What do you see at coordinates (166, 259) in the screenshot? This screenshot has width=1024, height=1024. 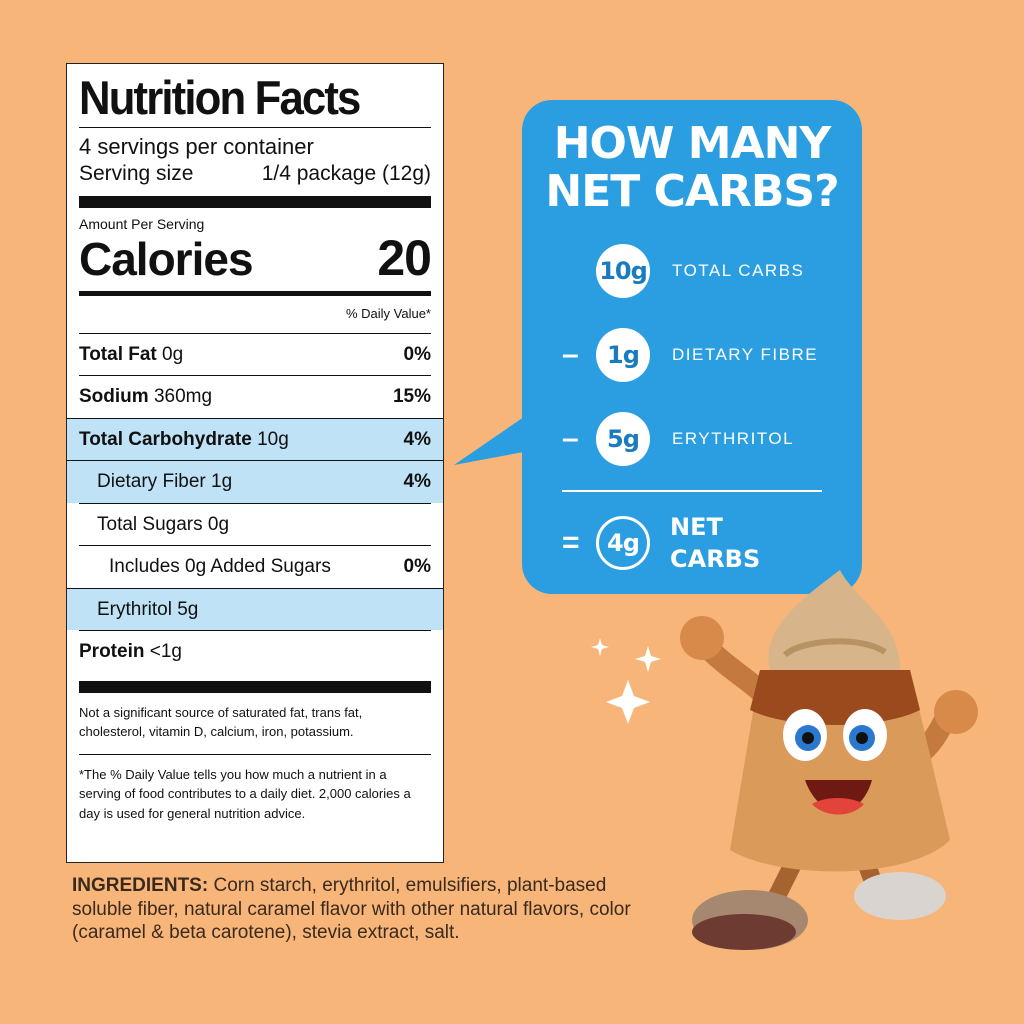 I see `calories-label: Calories` at bounding box center [166, 259].